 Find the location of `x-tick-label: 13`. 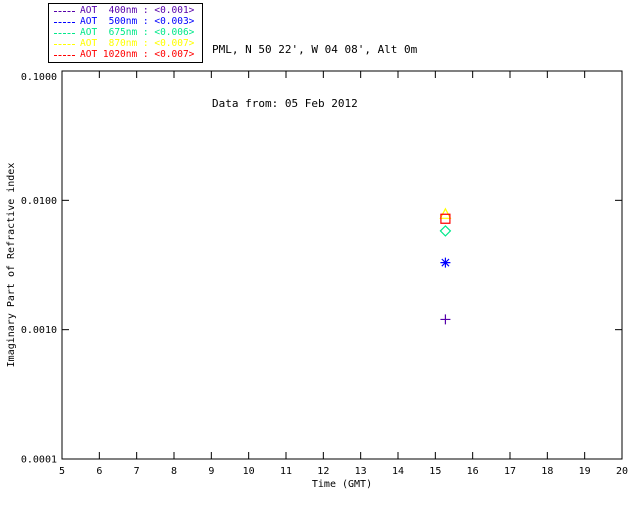

x-tick-label: 13 is located at coordinates (361, 471).